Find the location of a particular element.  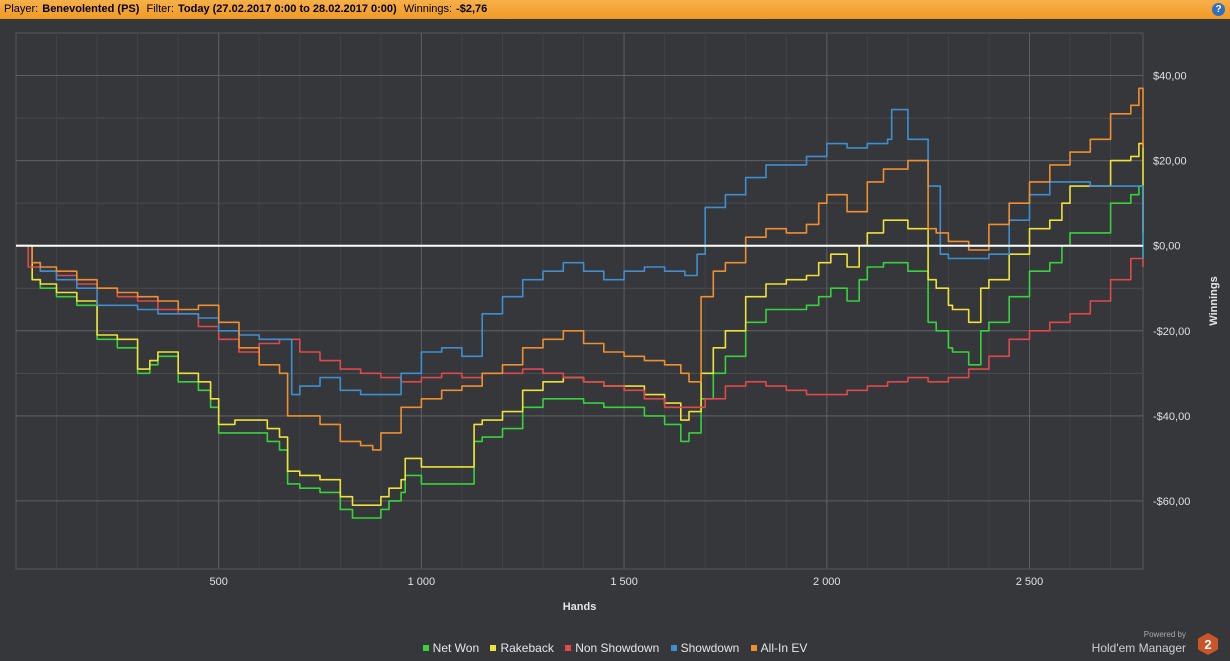

y-tick-label: -$40,00 is located at coordinates (1171, 417).